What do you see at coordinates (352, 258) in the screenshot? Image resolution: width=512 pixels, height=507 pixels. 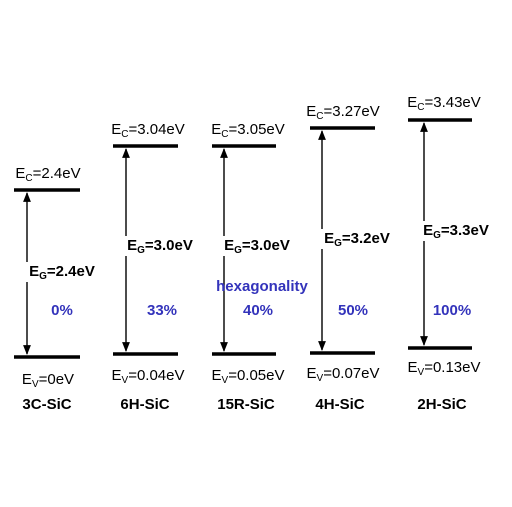 I see `polytype-4h-sic: EC=3.27eV EV=0.07eV EG=3.2eV 50% 4H-SiC` at bounding box center [352, 258].